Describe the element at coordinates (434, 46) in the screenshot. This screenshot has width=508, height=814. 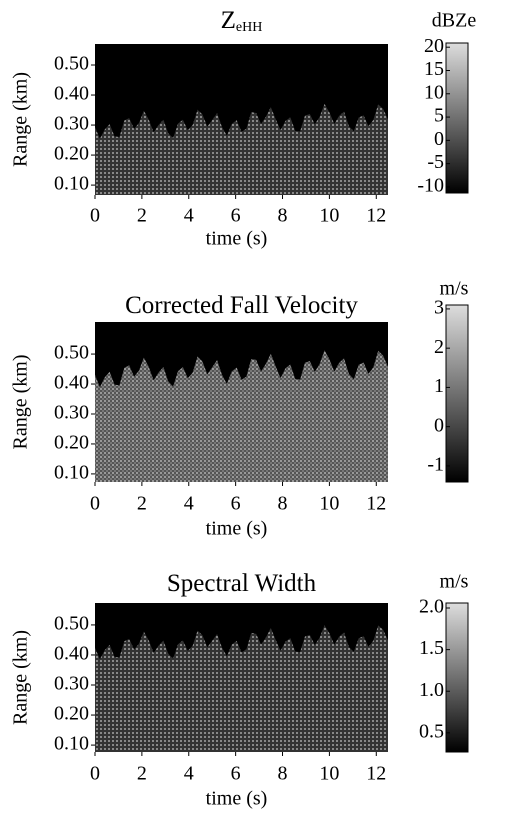
I see `colorbar-tick-label: 20` at that location.